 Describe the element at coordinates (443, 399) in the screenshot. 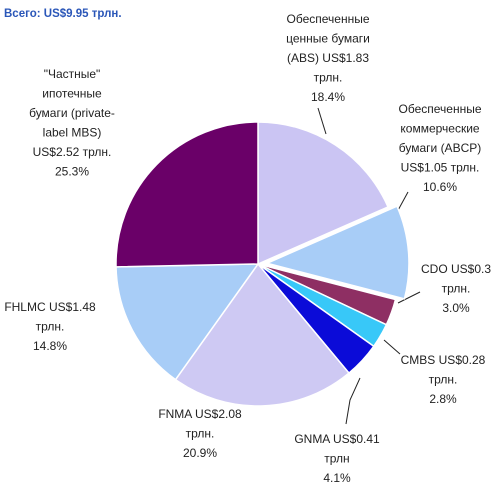

I see `value-label: 2.8%` at that location.